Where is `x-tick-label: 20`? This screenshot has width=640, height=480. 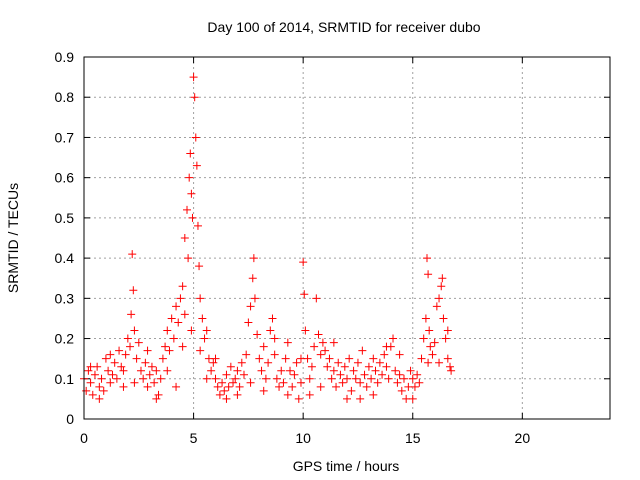
x-tick-label: 20 is located at coordinates (523, 438).